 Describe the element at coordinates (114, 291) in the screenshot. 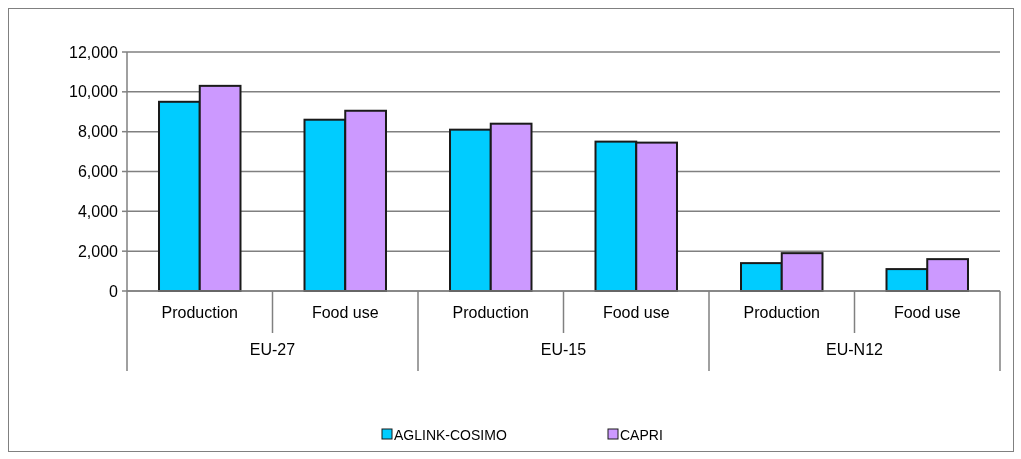

I see `y-tick-label: 0` at that location.